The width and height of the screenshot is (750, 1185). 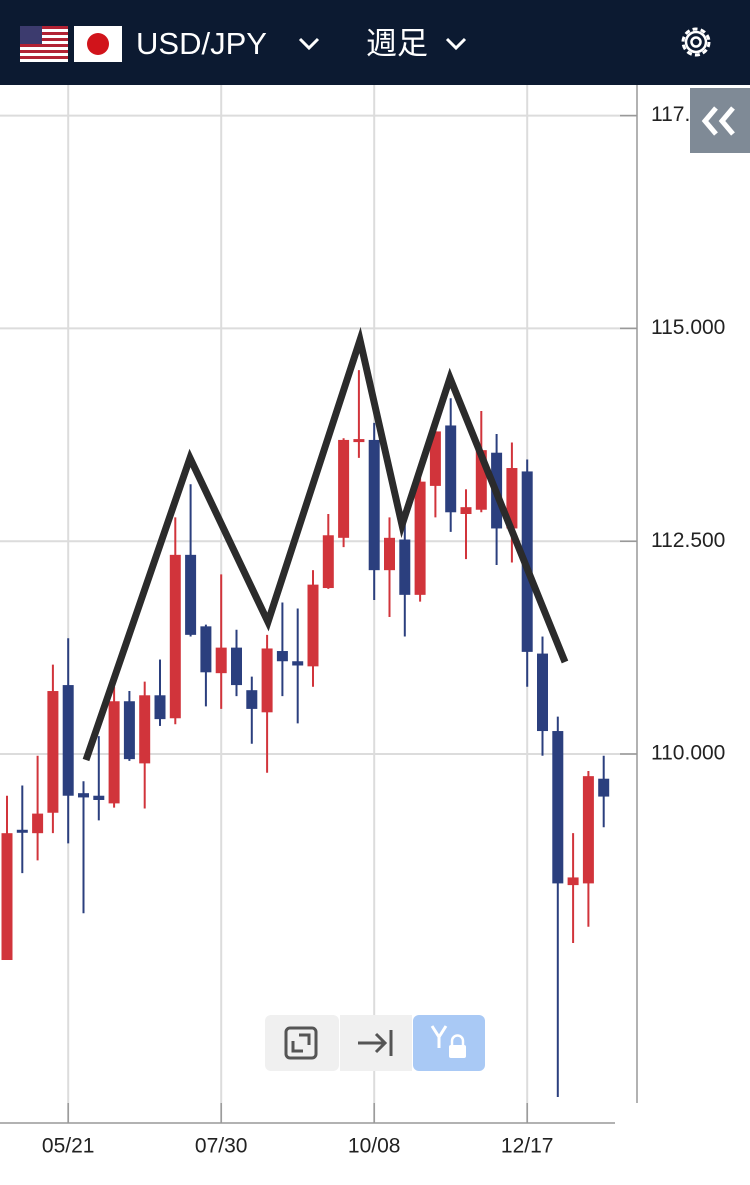 What do you see at coordinates (397, 43) in the screenshot?
I see `timeframe: 週足` at bounding box center [397, 43].